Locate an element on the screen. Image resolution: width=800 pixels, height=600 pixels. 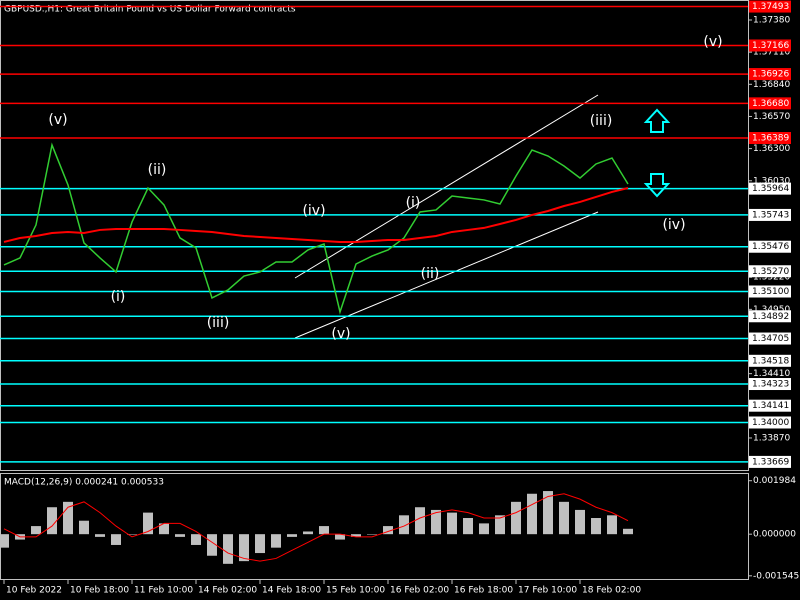
x-tick-label: 14 Feb 02:00 is located at coordinates (227, 591).